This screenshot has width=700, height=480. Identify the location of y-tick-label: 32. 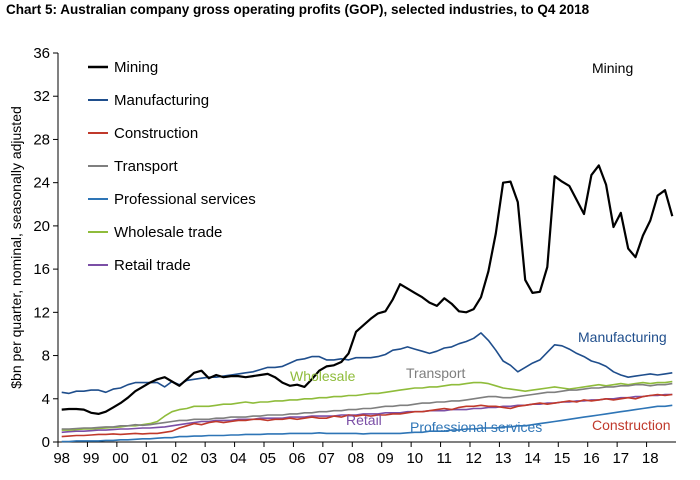
(41, 96).